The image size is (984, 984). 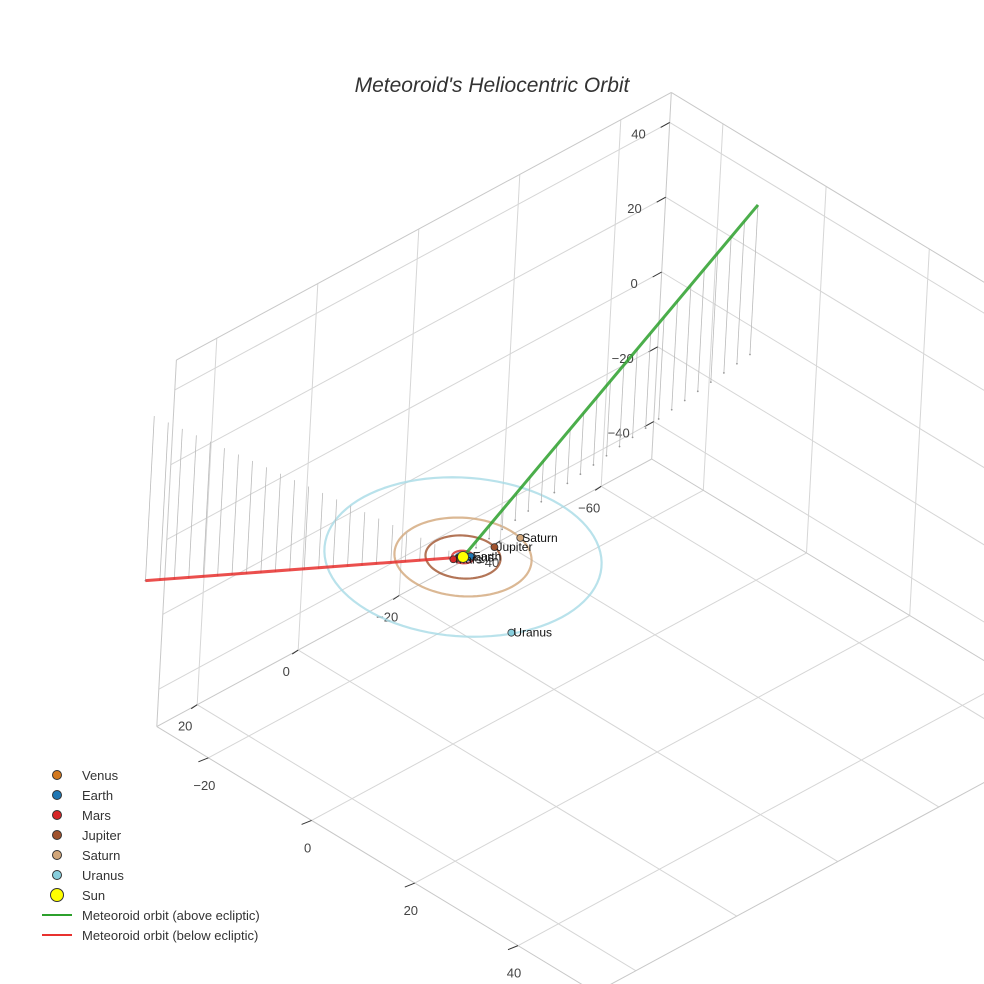 What do you see at coordinates (57, 935) in the screenshot?
I see `legend-line-swatch` at bounding box center [57, 935].